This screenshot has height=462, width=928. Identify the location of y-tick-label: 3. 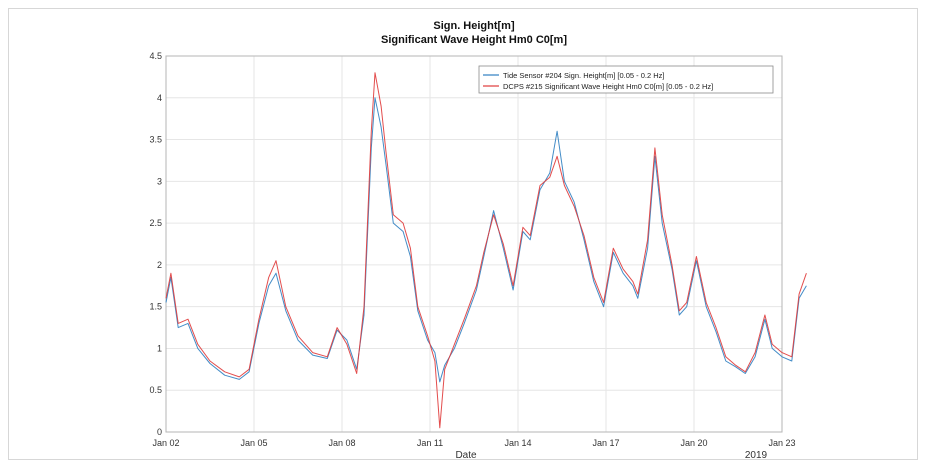
(159, 181).